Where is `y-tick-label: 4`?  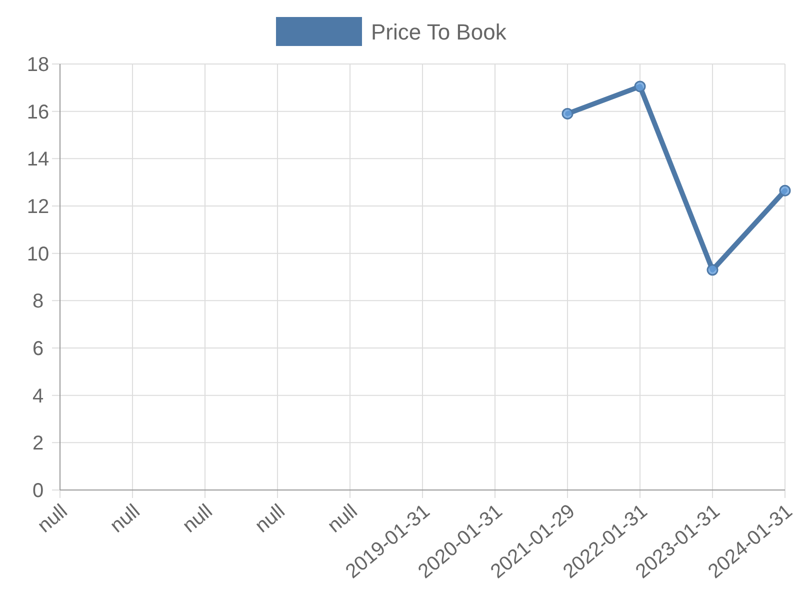 y-tick-label: 4 is located at coordinates (38, 396).